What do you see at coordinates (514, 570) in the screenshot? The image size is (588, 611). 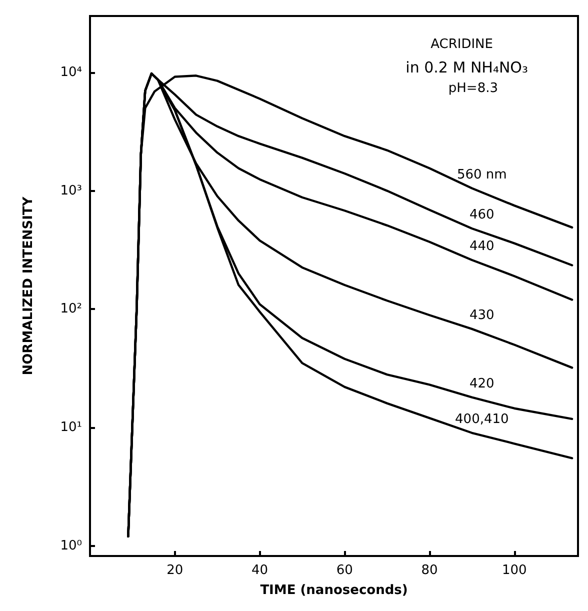 I see `x-tick-label: 100` at bounding box center [514, 570].